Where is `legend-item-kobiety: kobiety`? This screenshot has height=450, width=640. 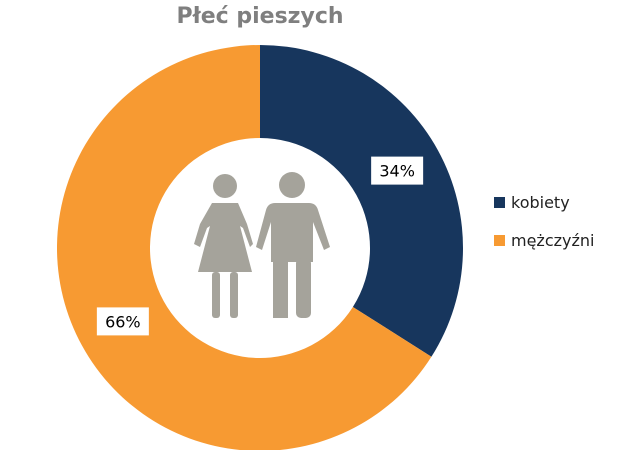
legend-item-kobiety: kobiety is located at coordinates (544, 202).